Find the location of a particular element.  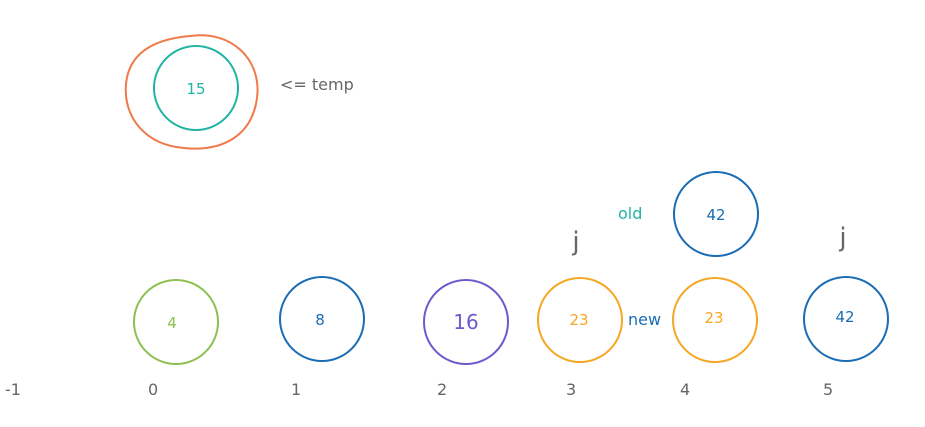

temp-inner-circle is located at coordinates (196, 88).